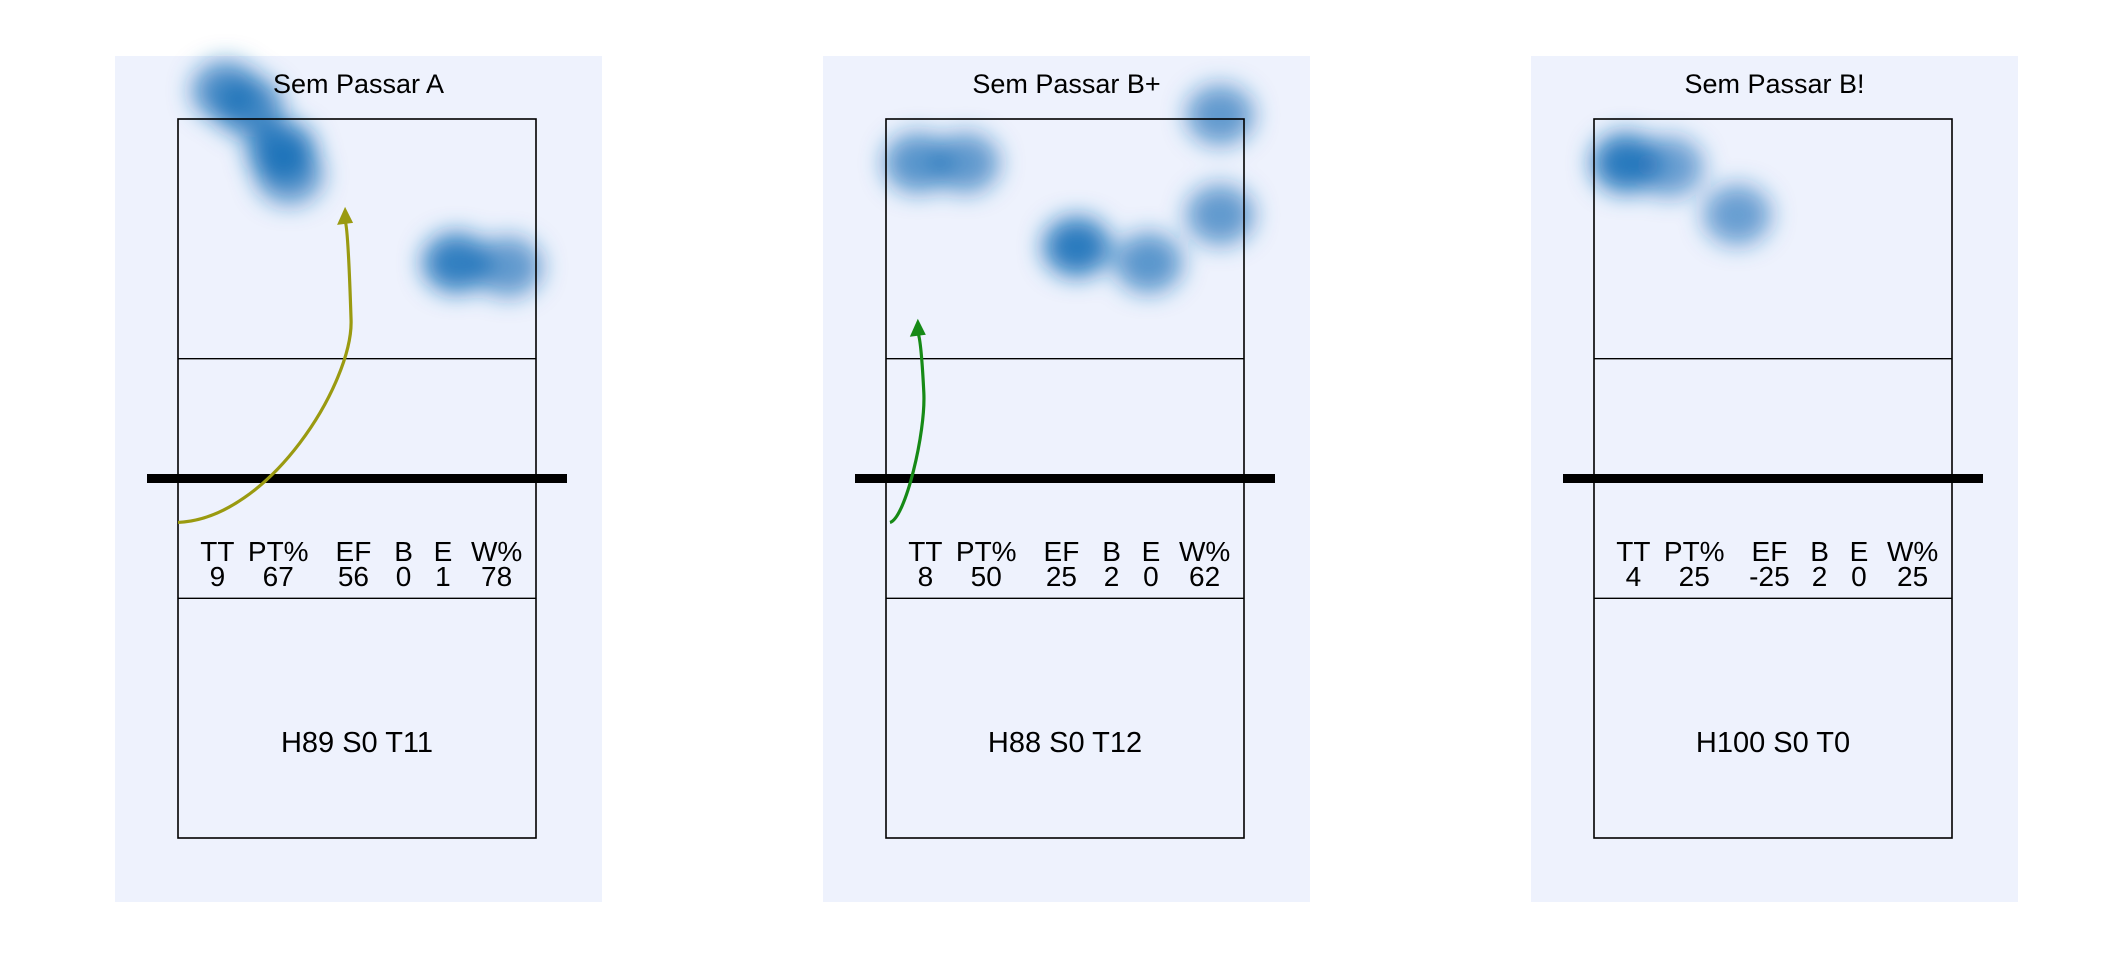  I want to click on stat-value: 50, so click(986, 576).